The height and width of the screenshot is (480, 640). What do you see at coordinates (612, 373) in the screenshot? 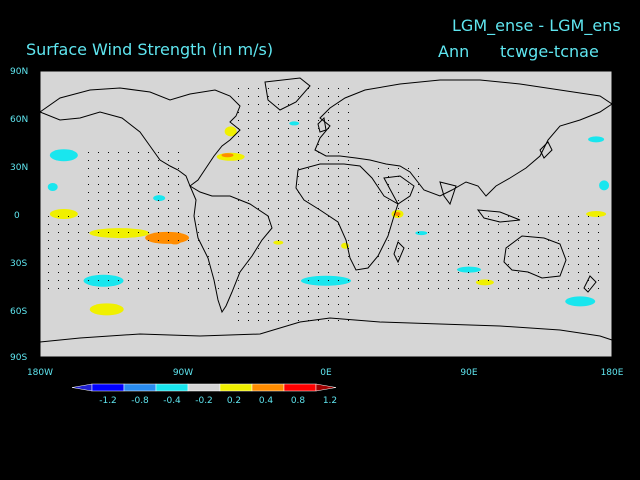
I see `lon-label-180e: 180E` at bounding box center [612, 373].